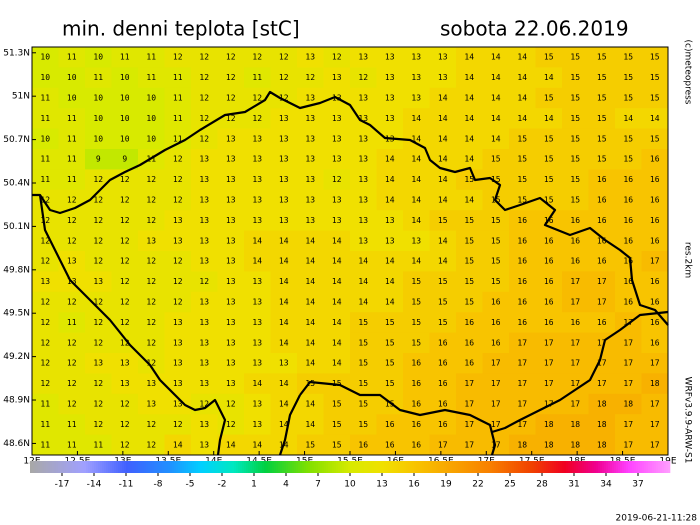 The image size is (700, 525). I want to click on timestamp: 2019-06-21-11:28, so click(657, 519).